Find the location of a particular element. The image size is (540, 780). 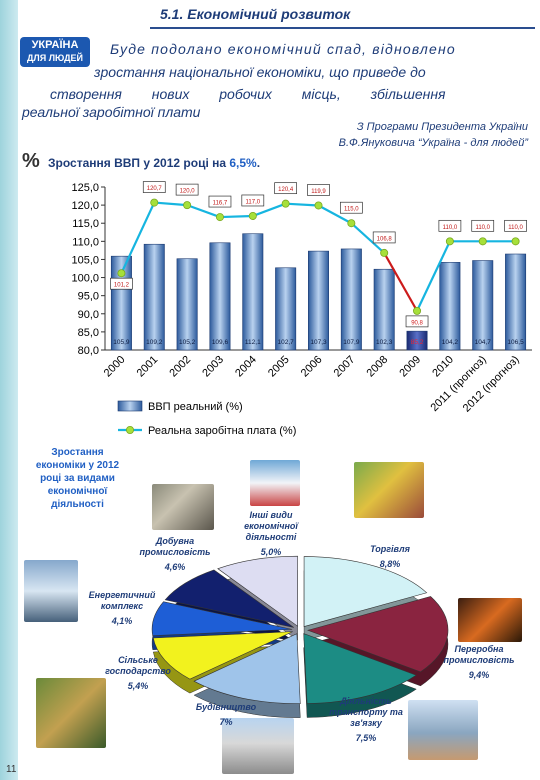

pie-label-processing-name: Переробна промисловість is located at coordinates (479, 654).